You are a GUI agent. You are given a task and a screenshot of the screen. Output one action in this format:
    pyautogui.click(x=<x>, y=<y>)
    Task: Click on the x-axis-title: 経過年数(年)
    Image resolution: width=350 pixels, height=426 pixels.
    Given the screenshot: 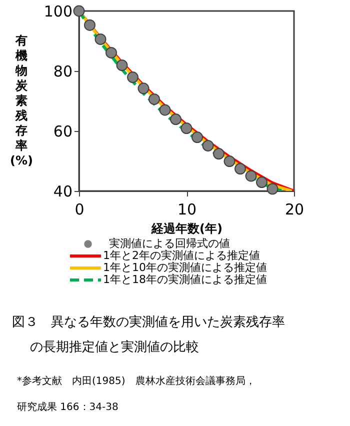 What is the action you would take?
    pyautogui.click(x=186, y=229)
    